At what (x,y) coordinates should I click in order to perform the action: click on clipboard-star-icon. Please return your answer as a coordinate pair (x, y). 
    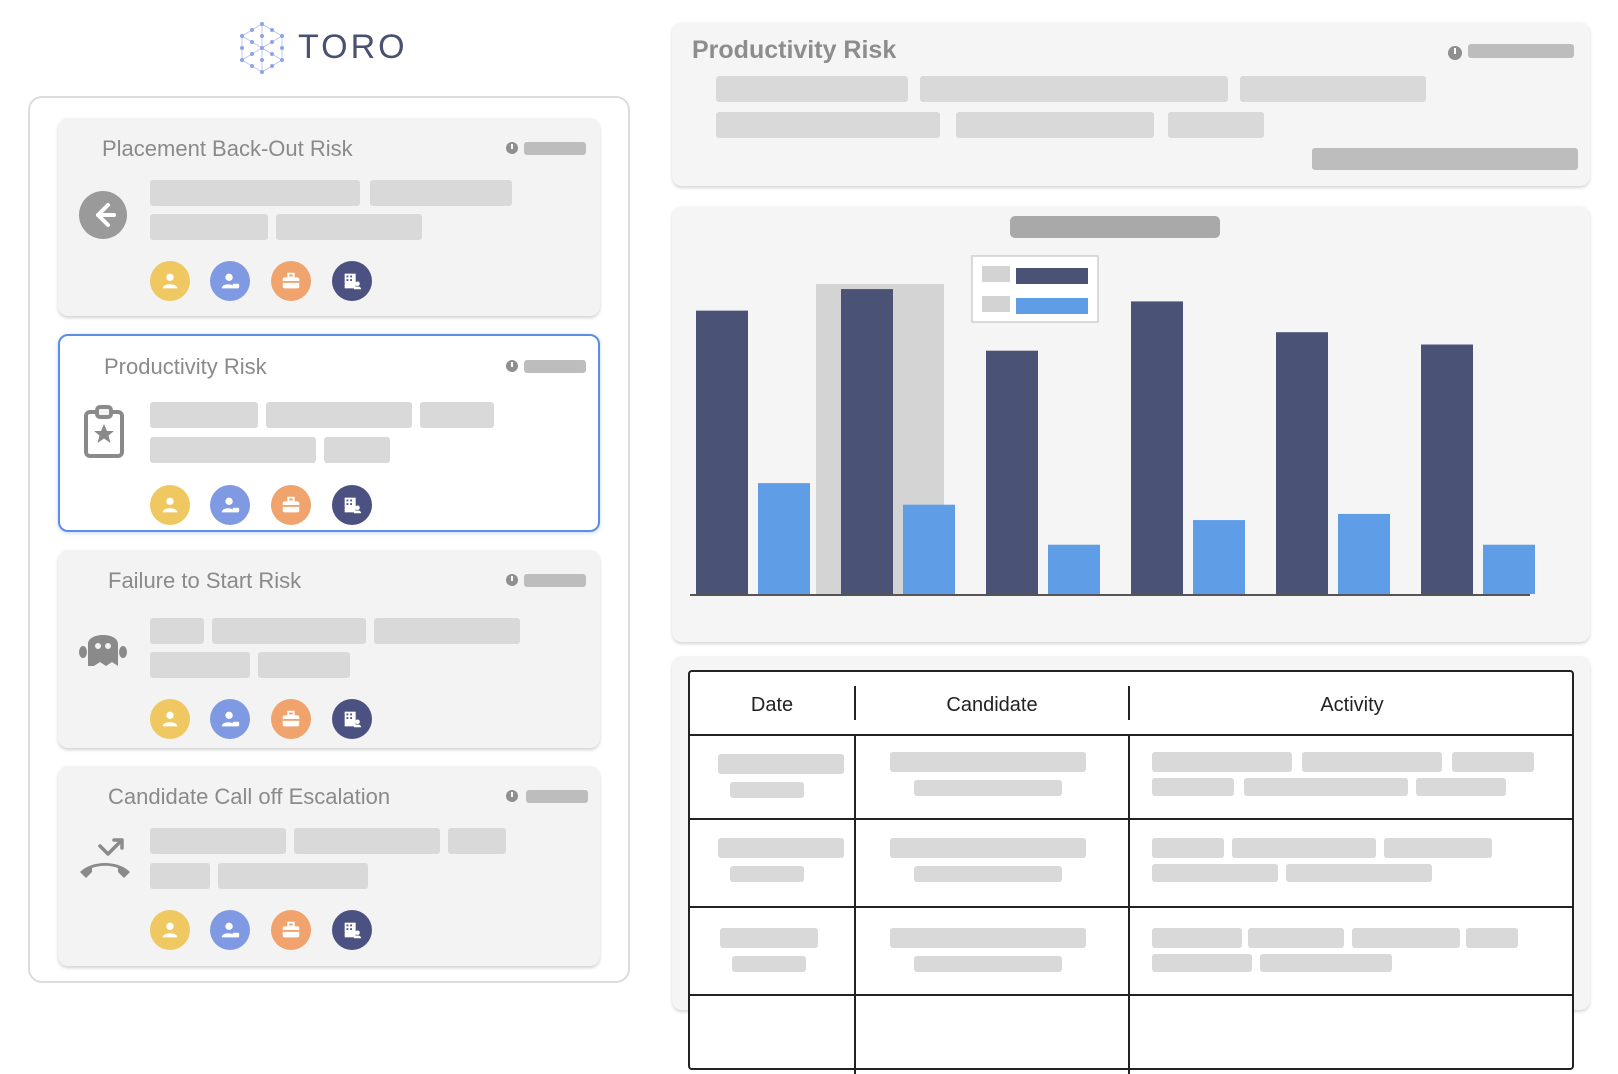
    Looking at the image, I should click on (105, 431).